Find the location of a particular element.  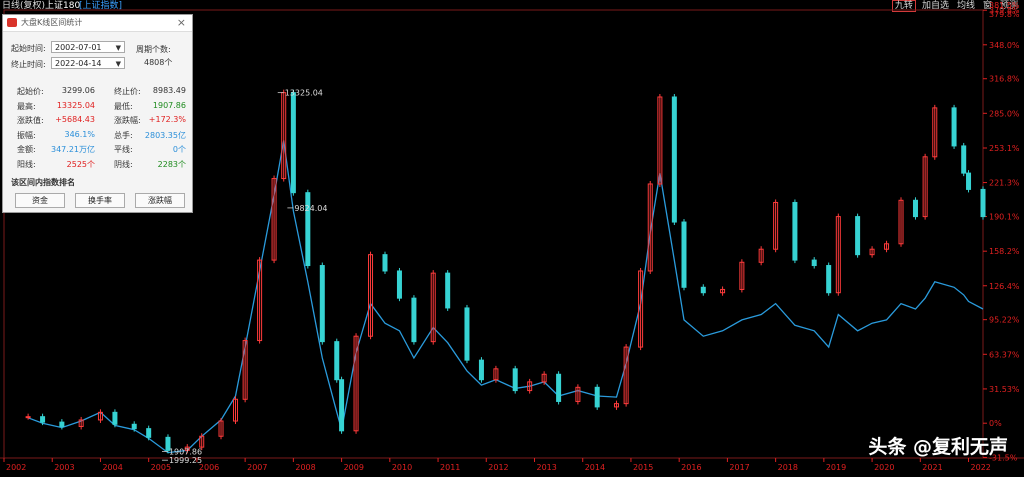

index-name: 上证180 is located at coordinates (63, 6).